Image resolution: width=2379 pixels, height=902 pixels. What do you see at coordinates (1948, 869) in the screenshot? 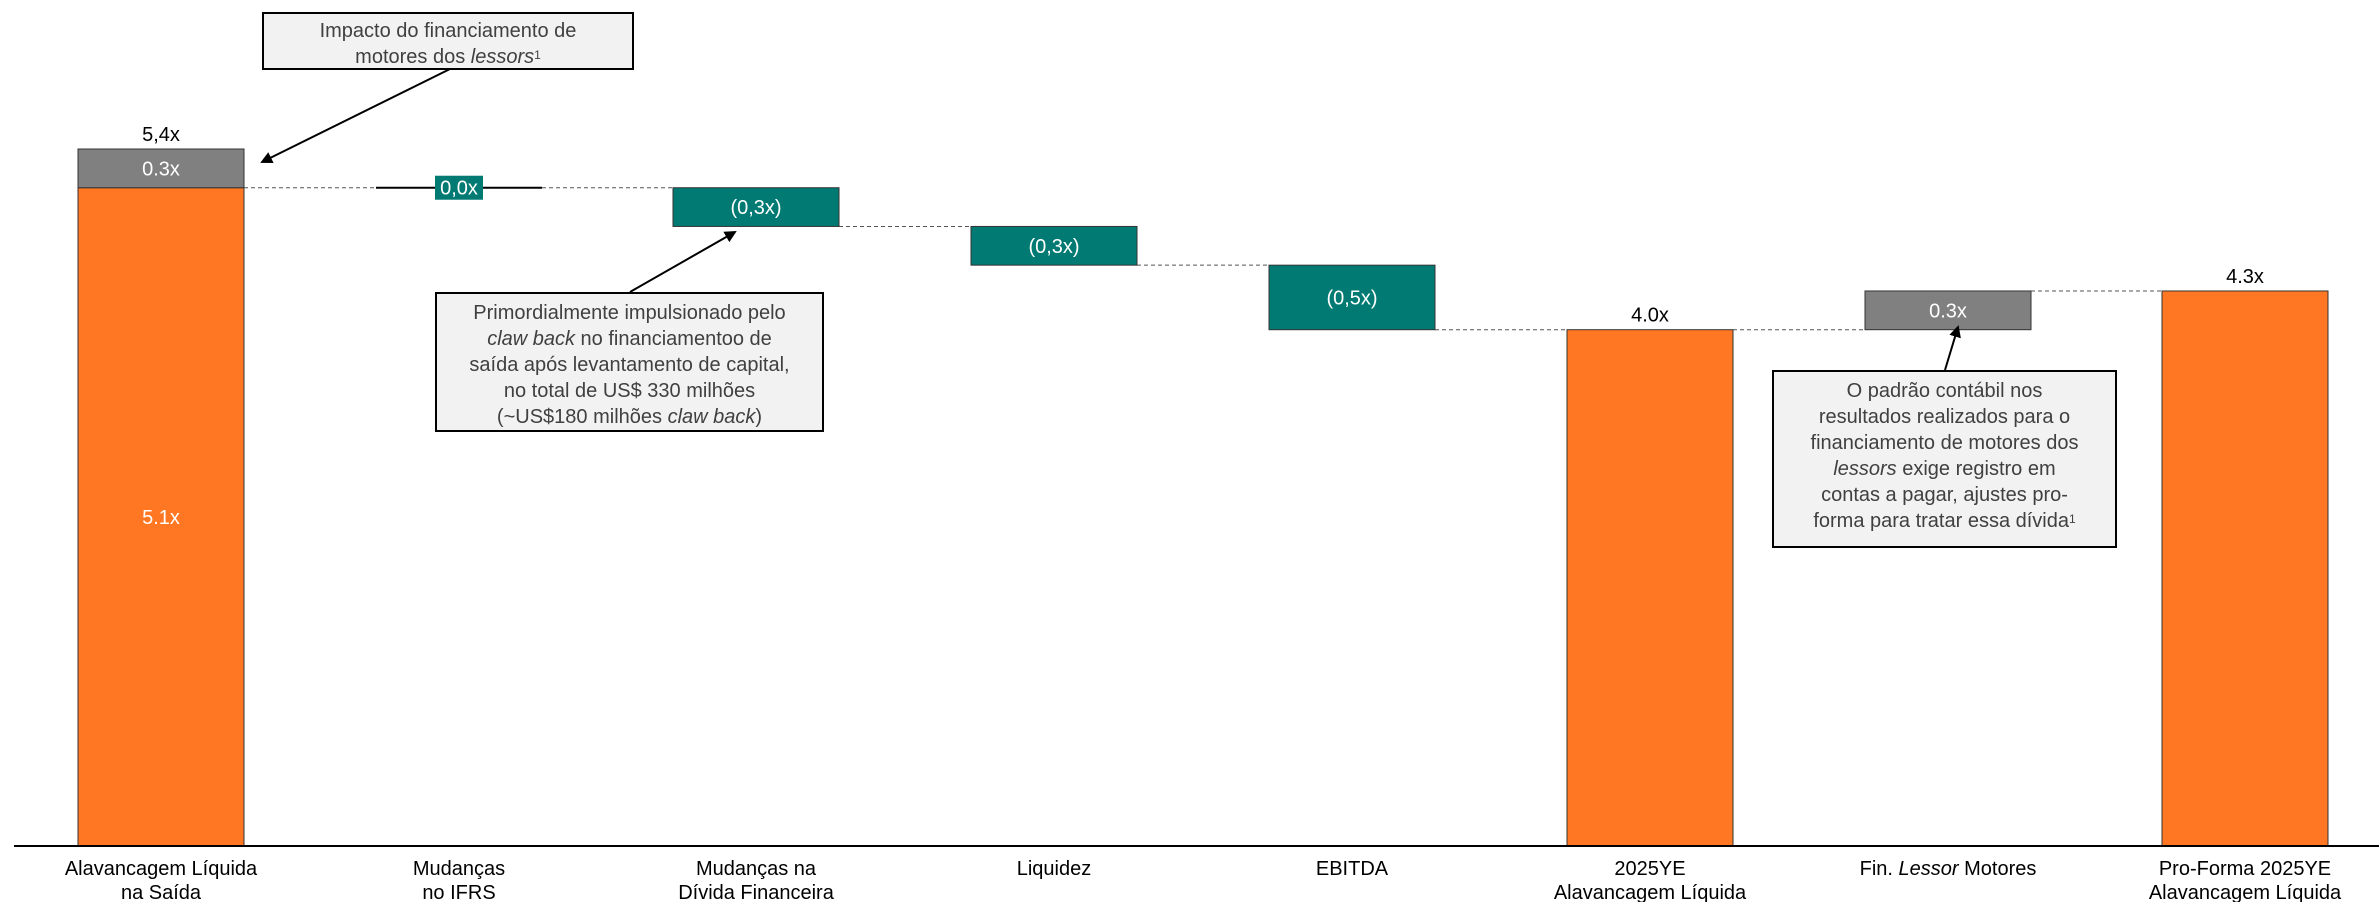
I see `x-tick-label: Fin. Lessor Motores` at bounding box center [1948, 869].